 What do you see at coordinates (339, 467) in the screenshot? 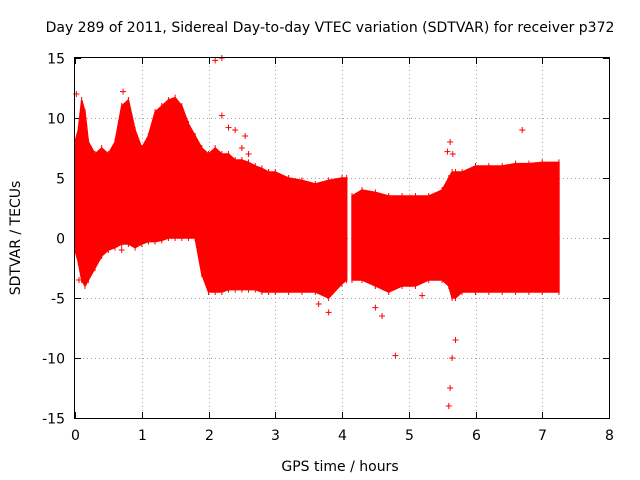
I see `x-axis-label: GPS time / hours` at bounding box center [339, 467].